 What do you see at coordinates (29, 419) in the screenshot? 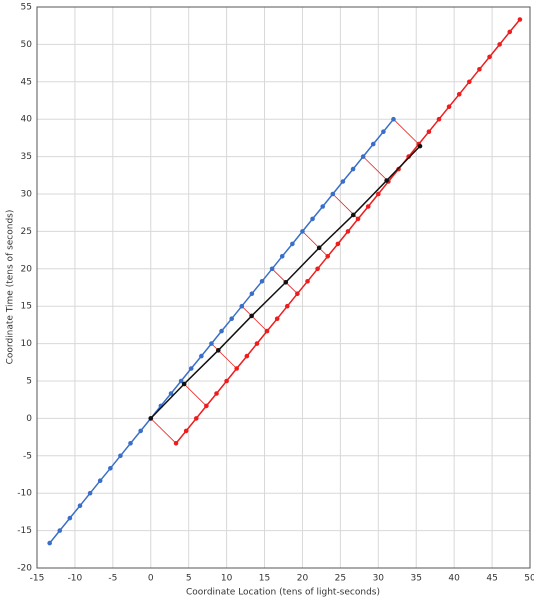
I see `y-tick-label: 0` at bounding box center [29, 419].